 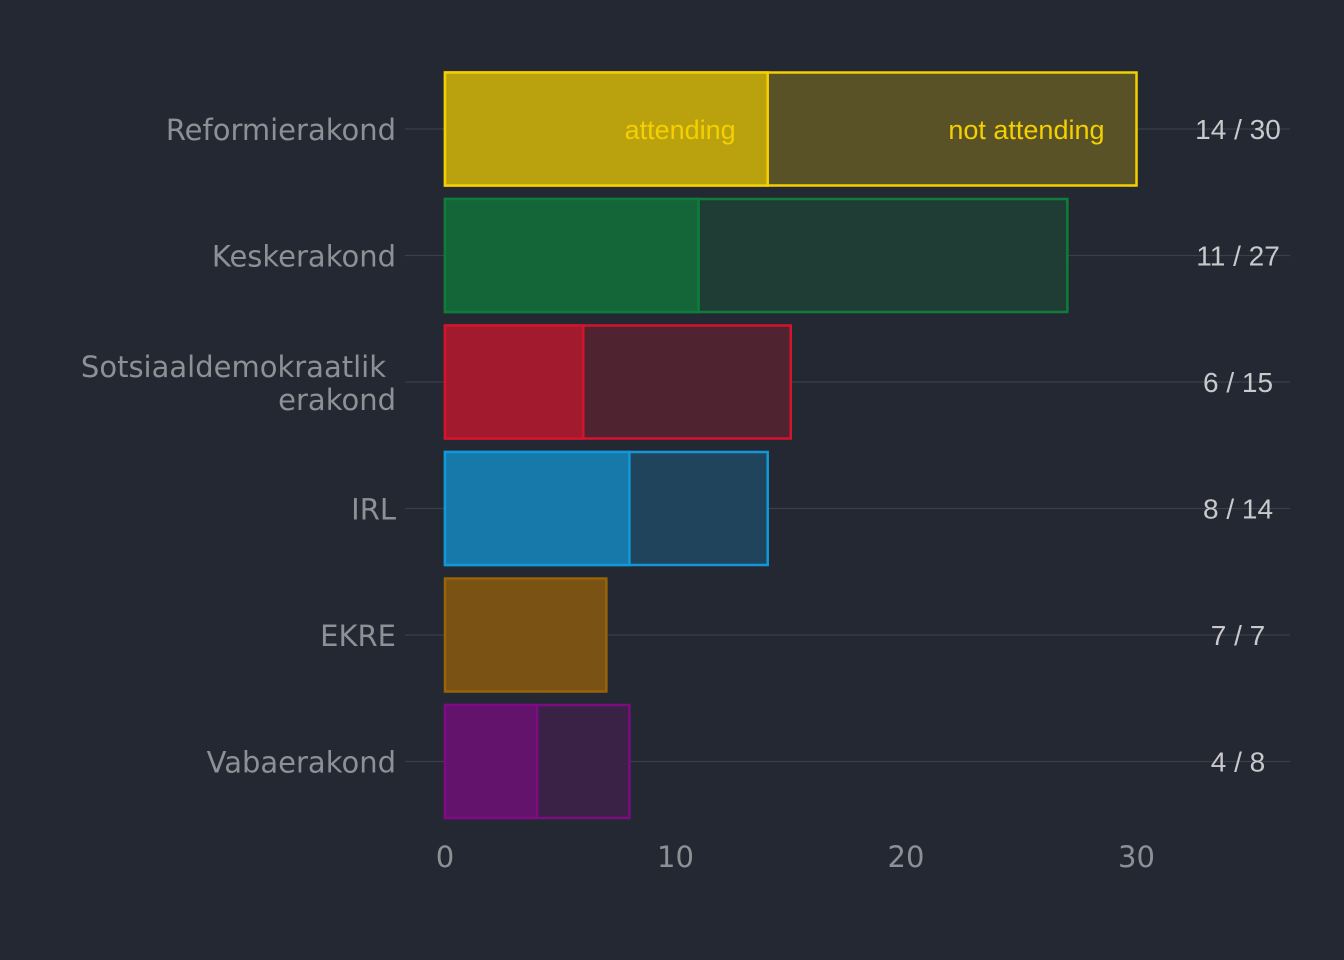 I want to click on x-tick-label-0: 0, so click(x=445, y=857).